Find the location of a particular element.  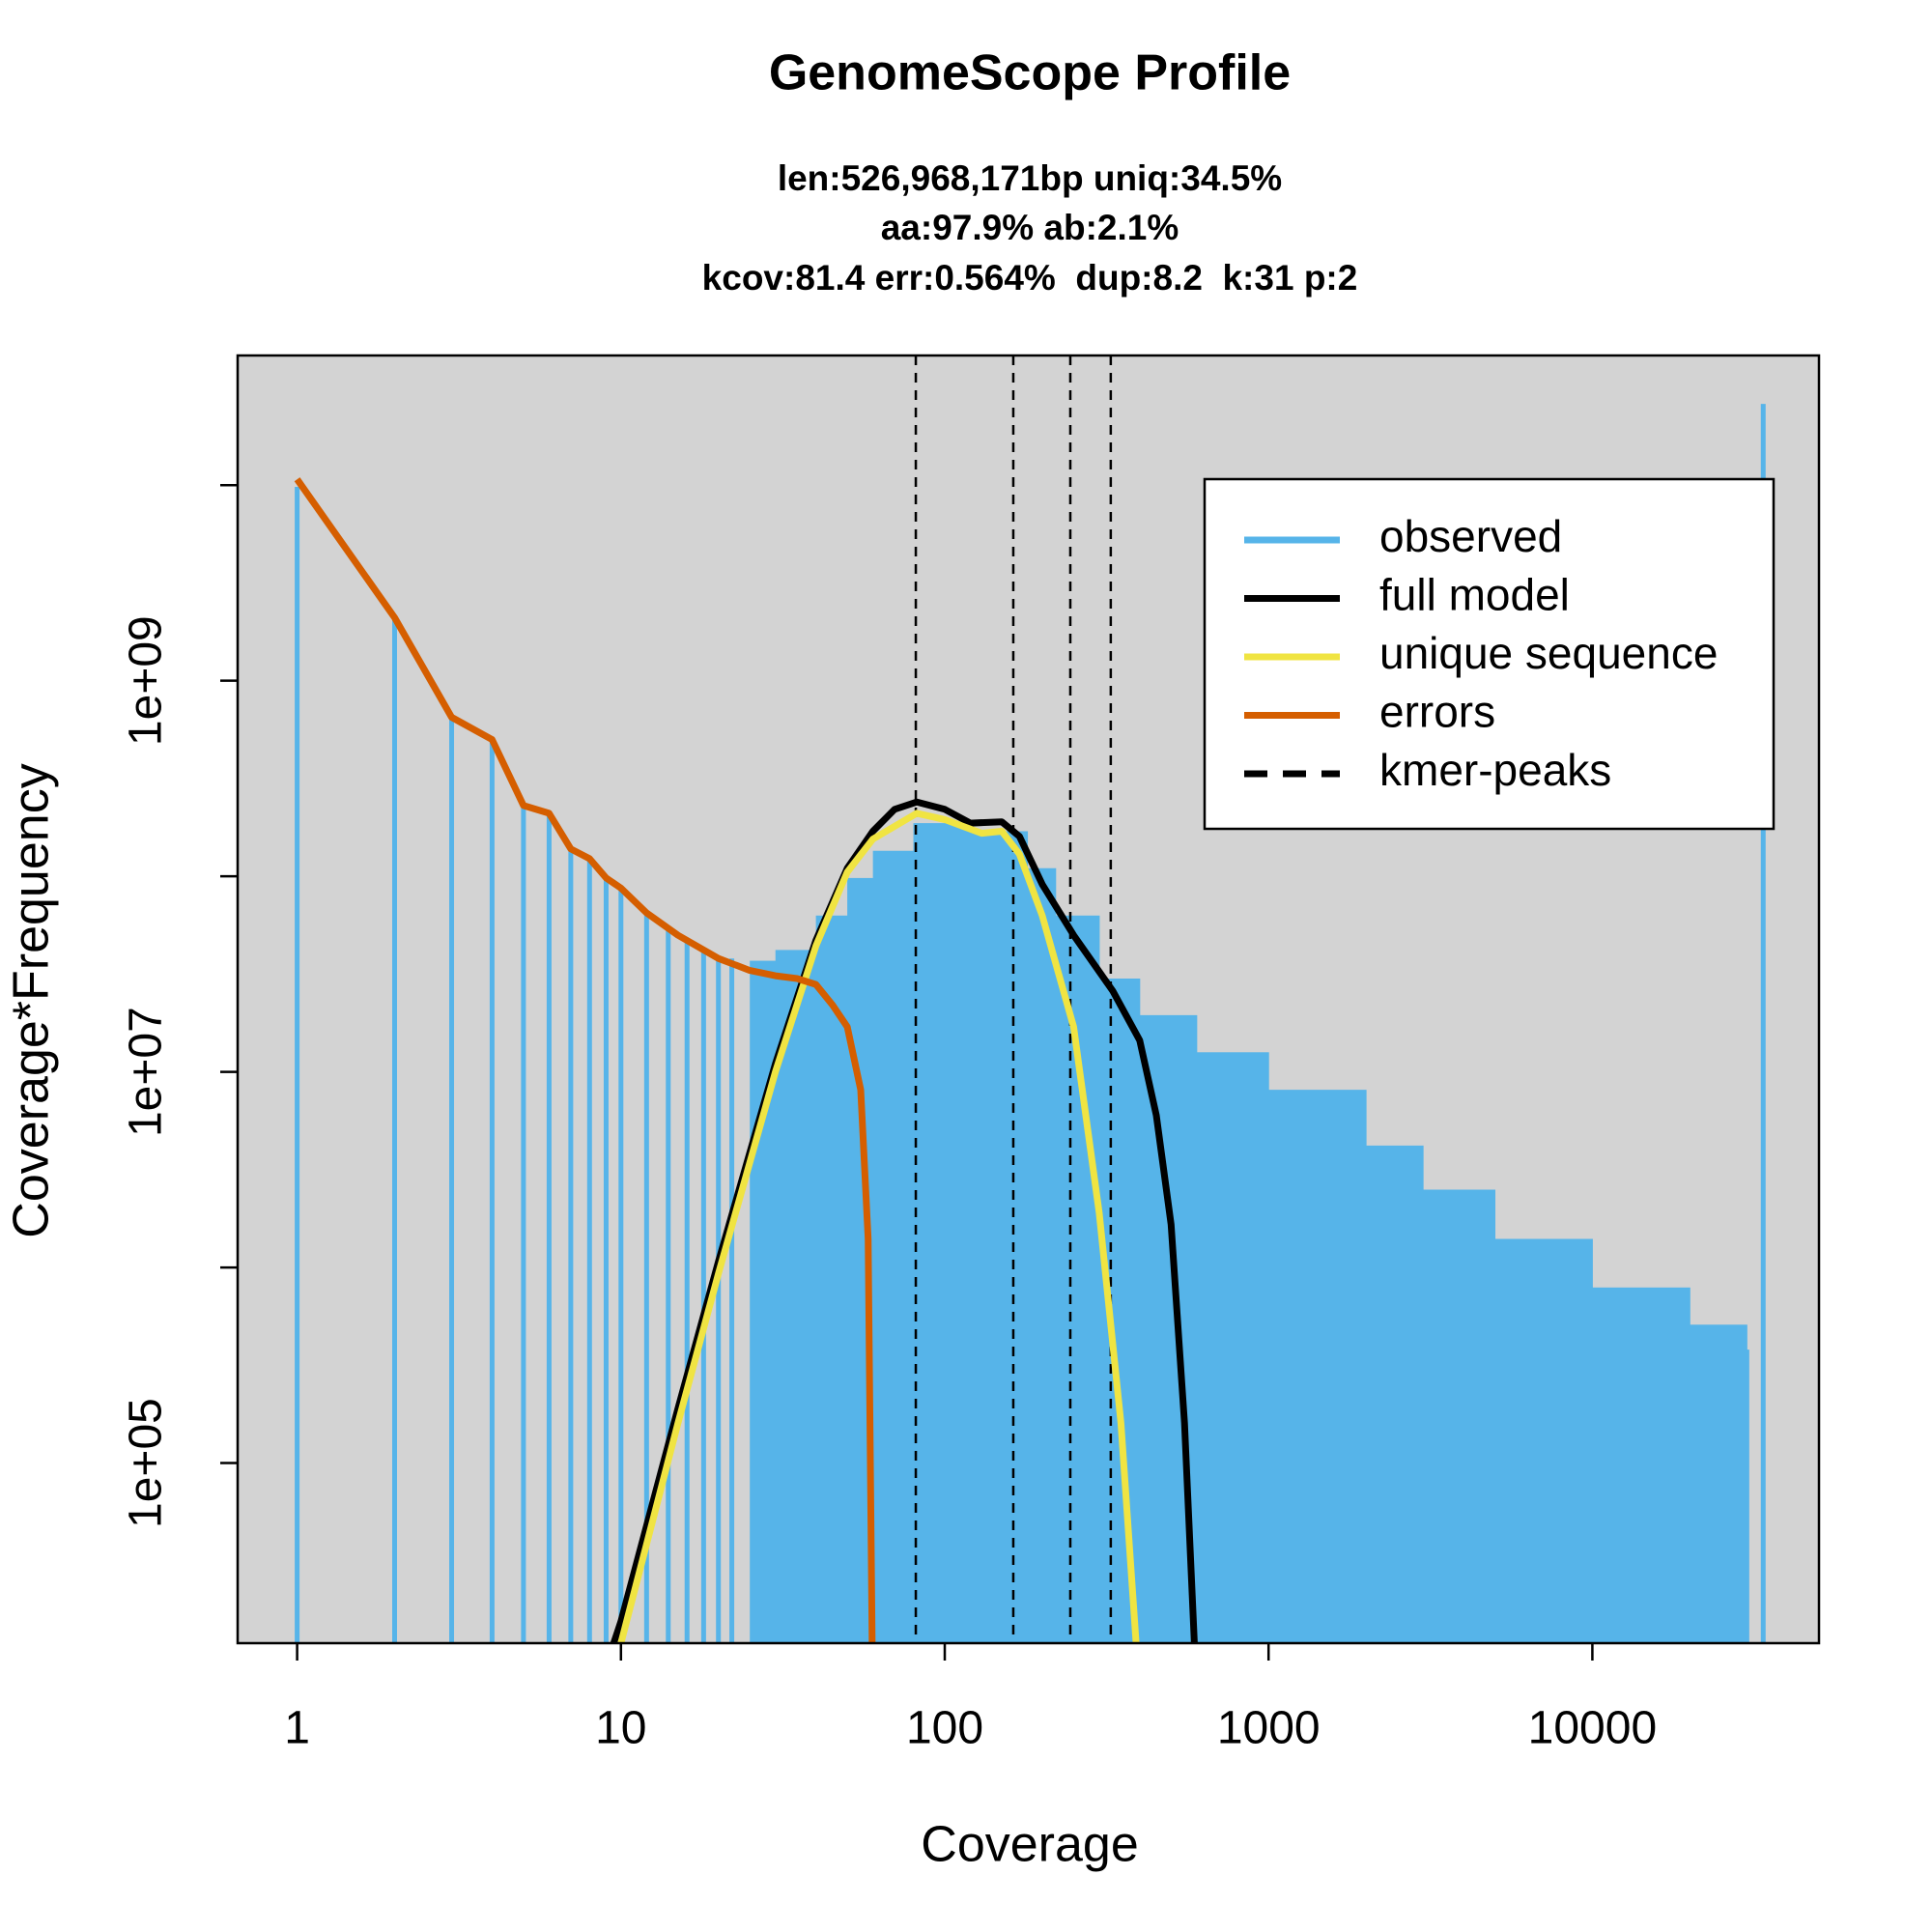

legend-label: kmer-peaks is located at coordinates (1495, 770).